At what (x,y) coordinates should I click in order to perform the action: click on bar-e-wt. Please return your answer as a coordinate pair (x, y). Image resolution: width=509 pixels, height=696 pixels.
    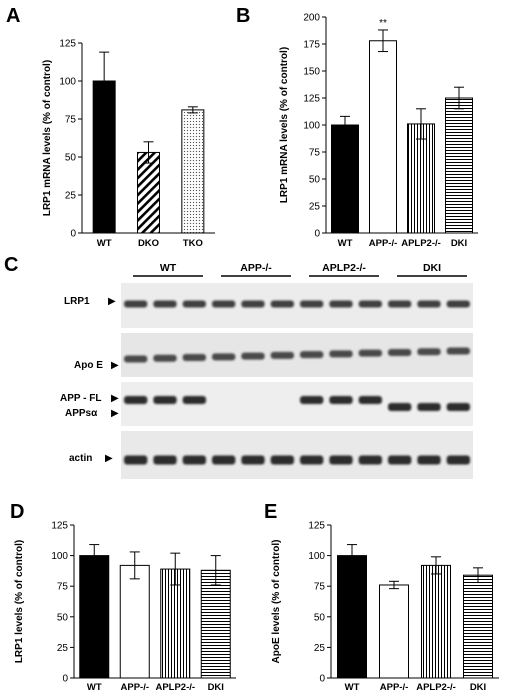
    Looking at the image, I should click on (352, 617).